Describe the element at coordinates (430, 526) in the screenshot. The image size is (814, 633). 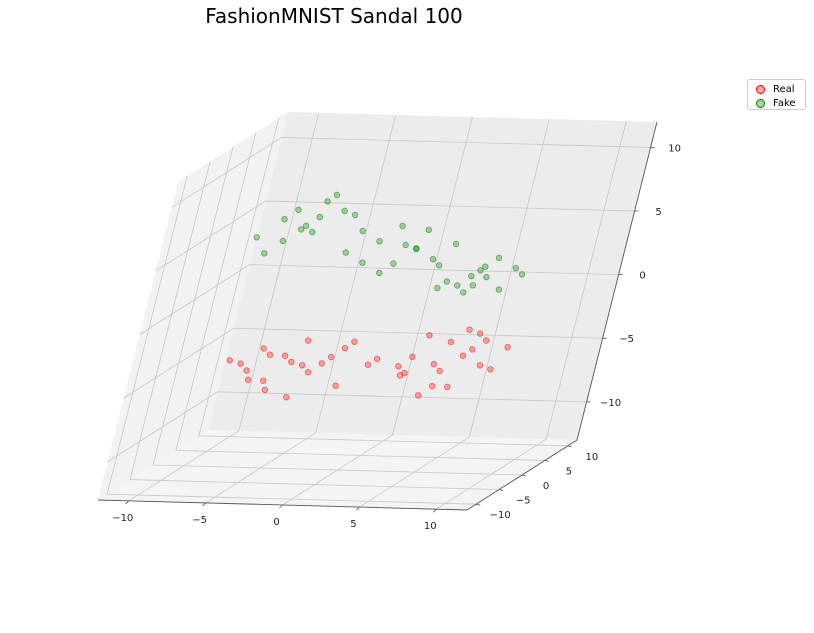
I see `x-tick-label: 10` at that location.